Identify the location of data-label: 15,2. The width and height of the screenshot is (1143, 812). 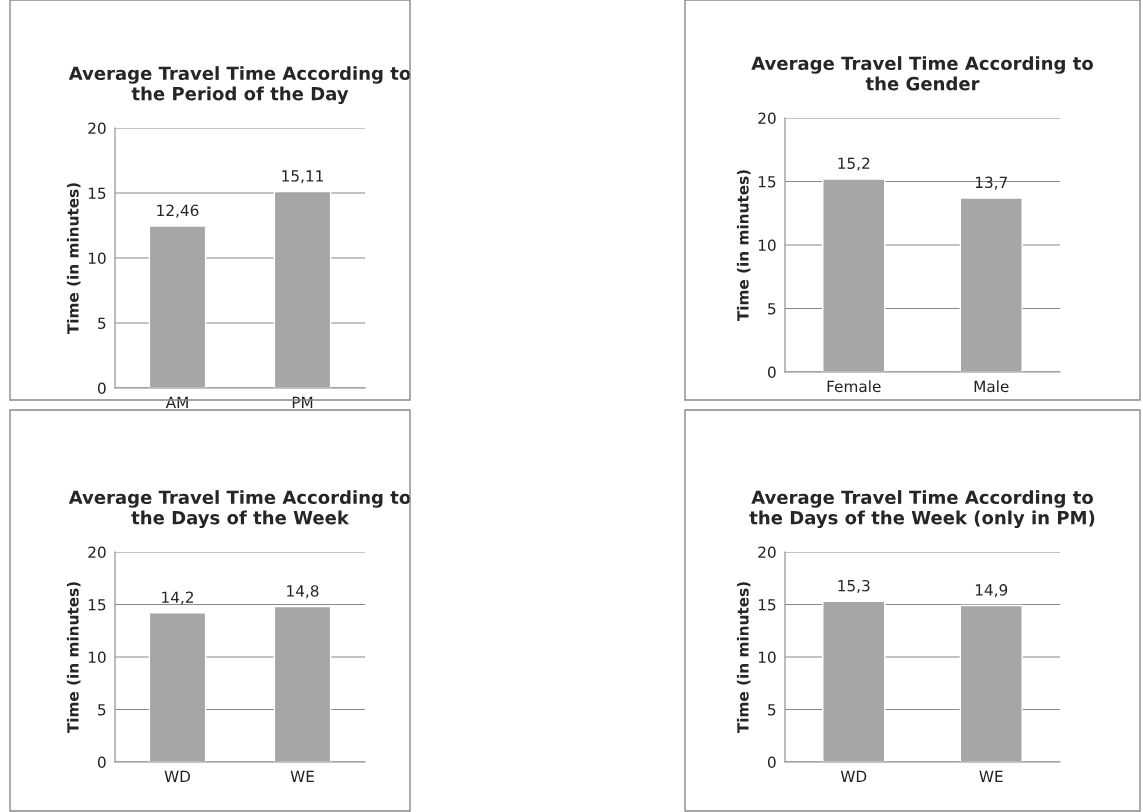
(854, 164).